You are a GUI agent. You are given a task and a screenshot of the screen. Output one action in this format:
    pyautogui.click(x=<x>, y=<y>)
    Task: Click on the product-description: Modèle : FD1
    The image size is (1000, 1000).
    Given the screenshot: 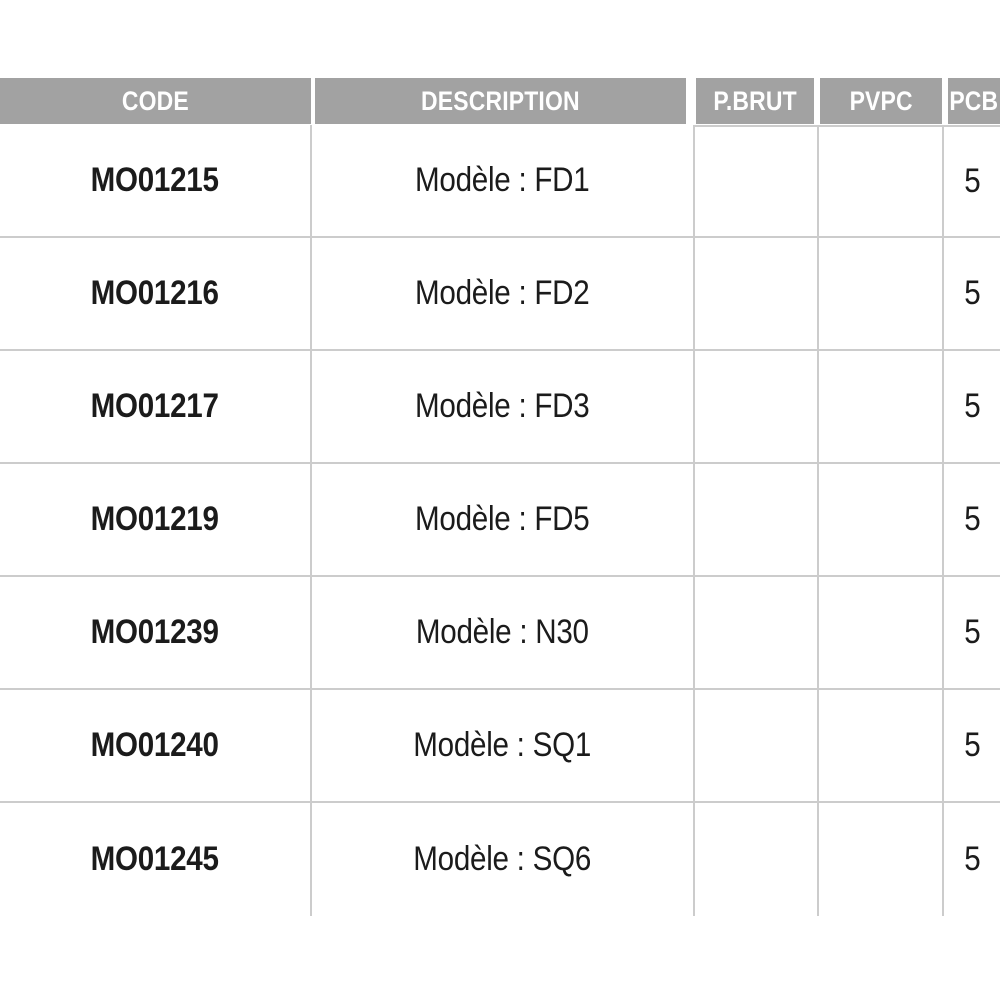 What is the action you would take?
    pyautogui.click(x=502, y=180)
    